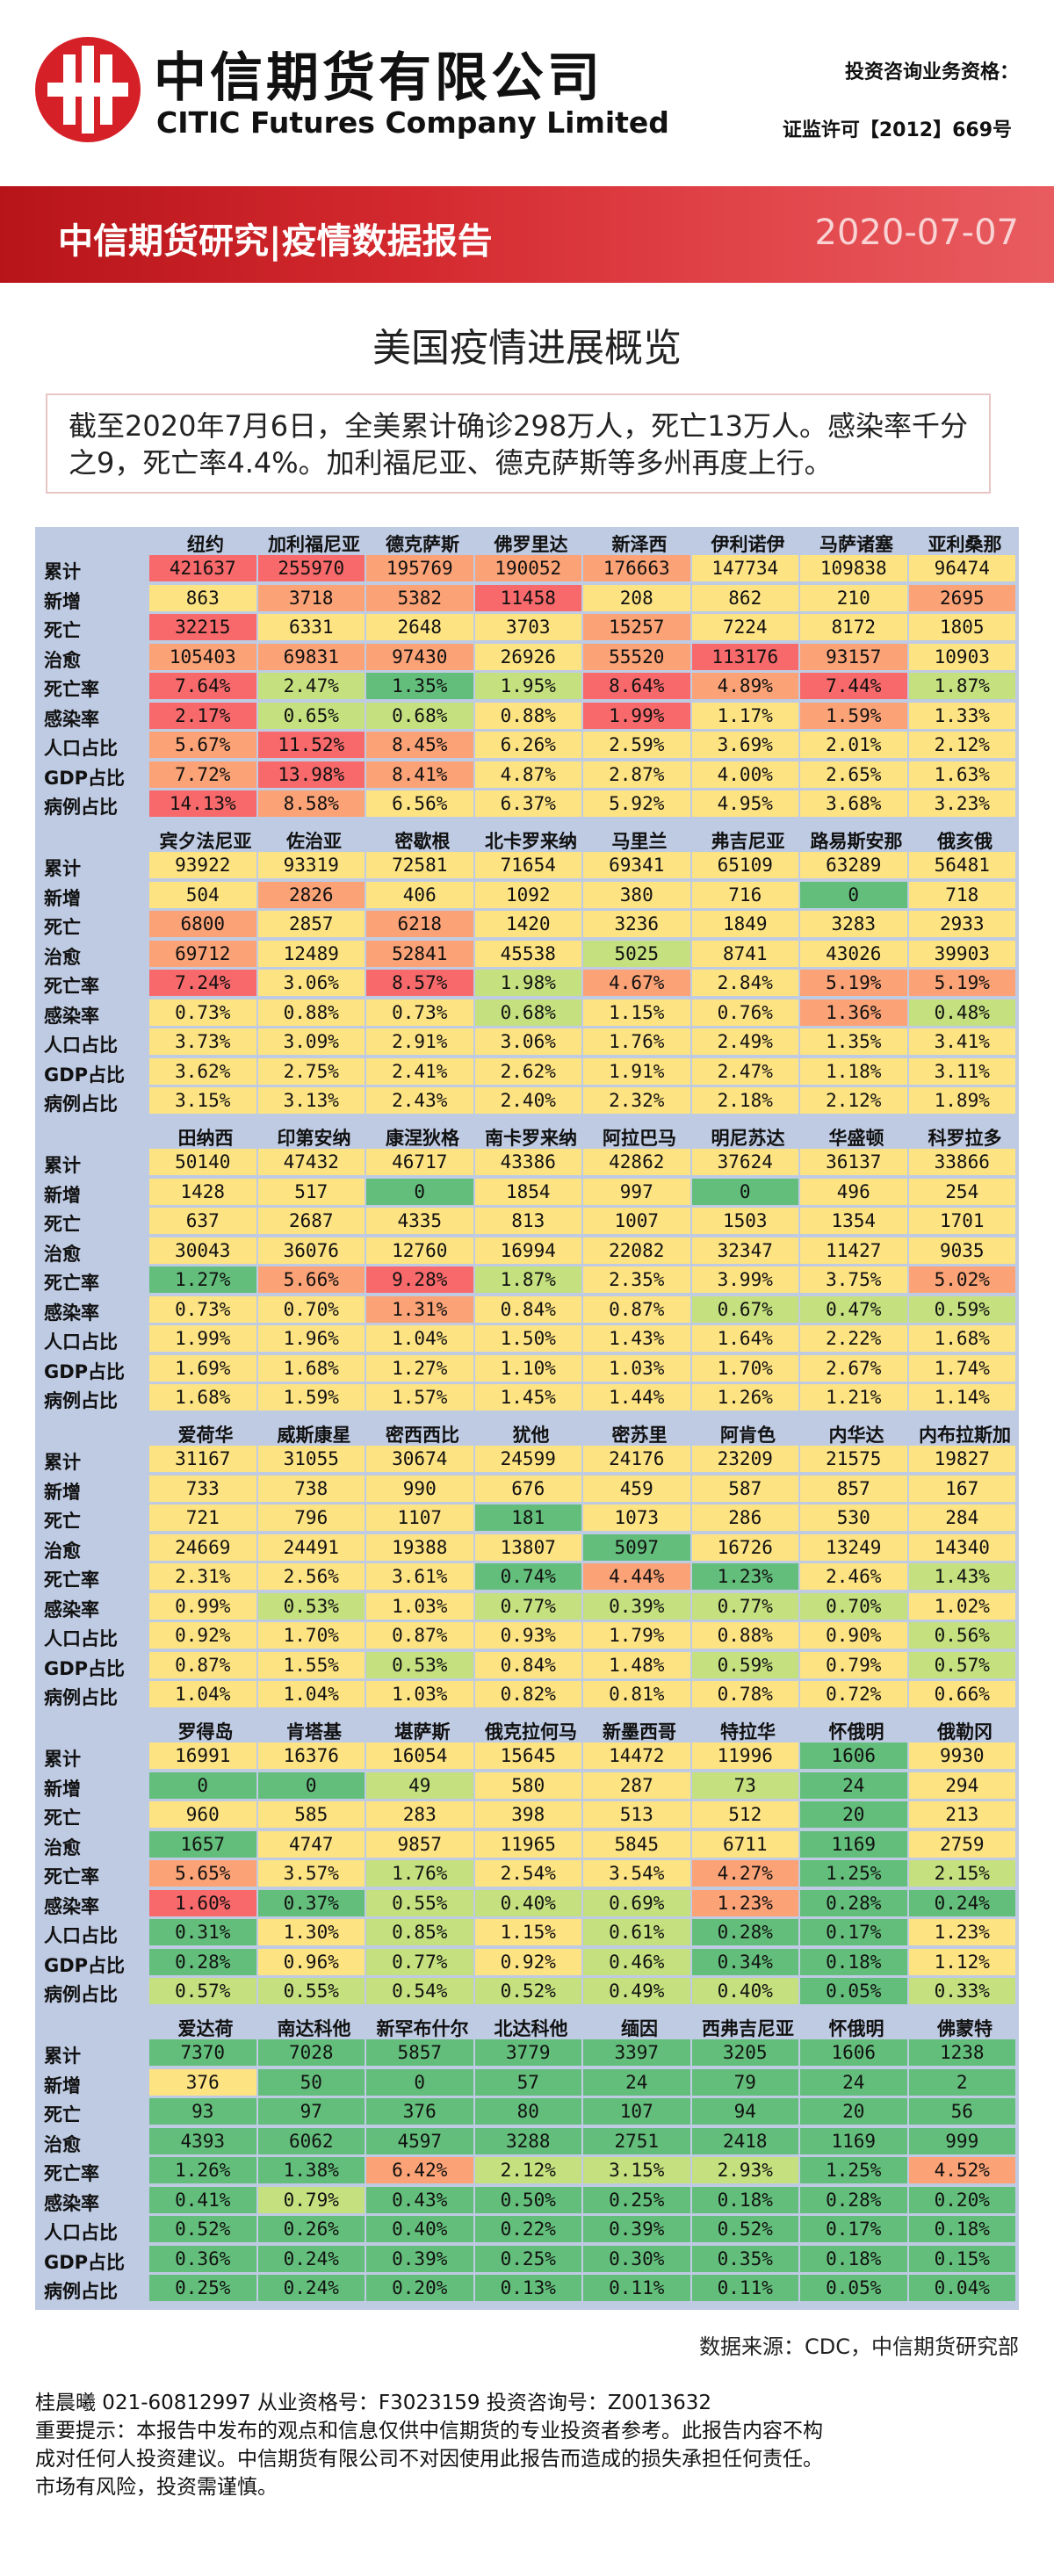 The image size is (1054, 2576). I want to click on table-cell: 676, so click(527, 1488).